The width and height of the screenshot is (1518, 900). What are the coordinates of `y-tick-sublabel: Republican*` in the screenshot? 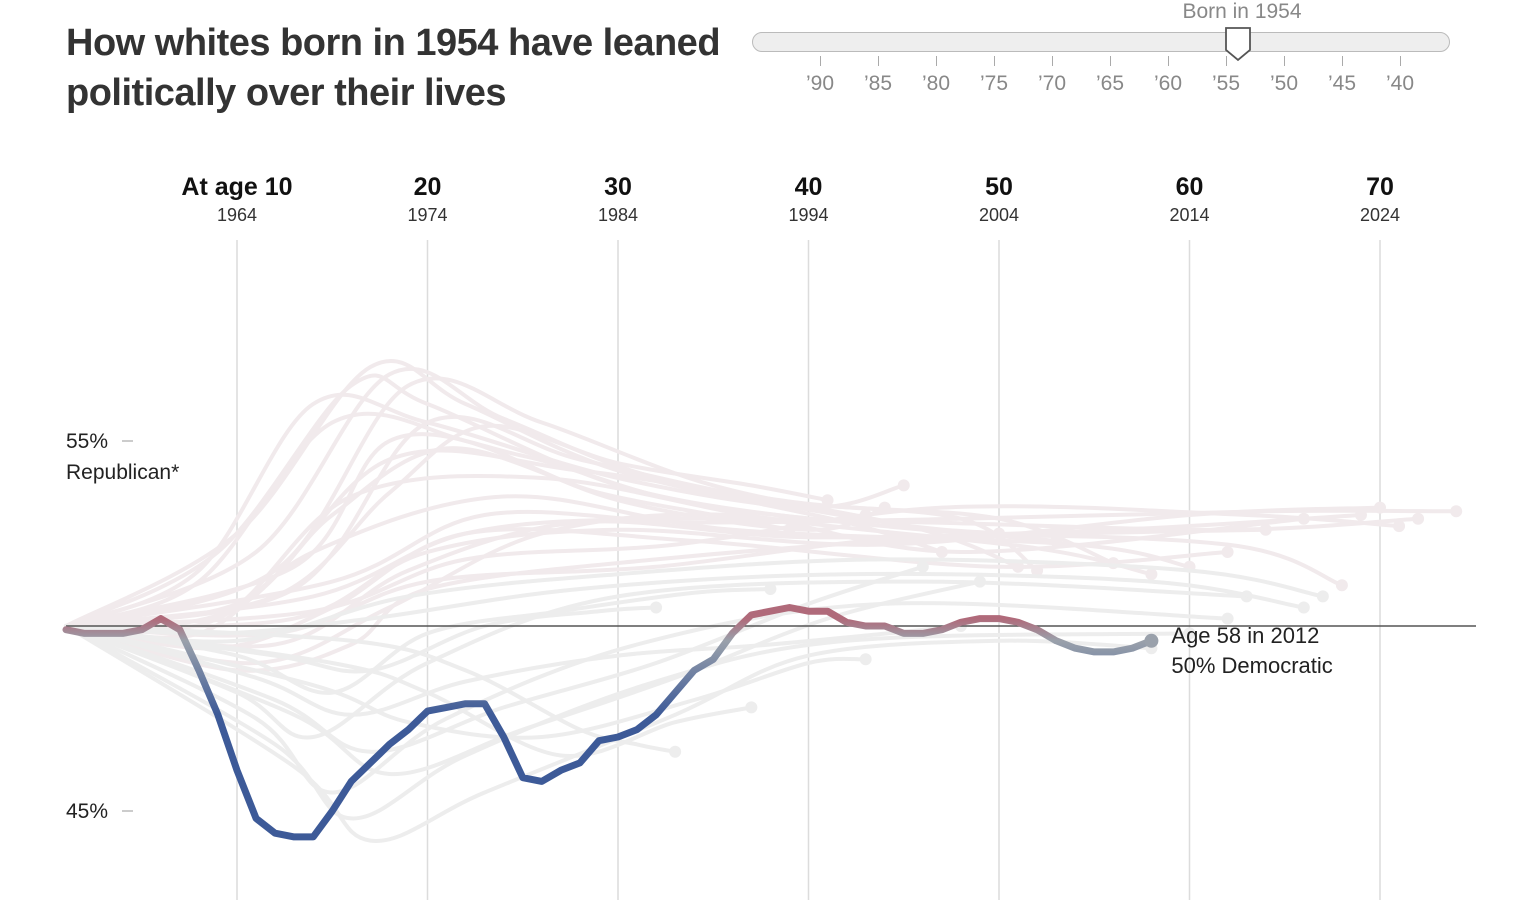 It's located at (122, 472).